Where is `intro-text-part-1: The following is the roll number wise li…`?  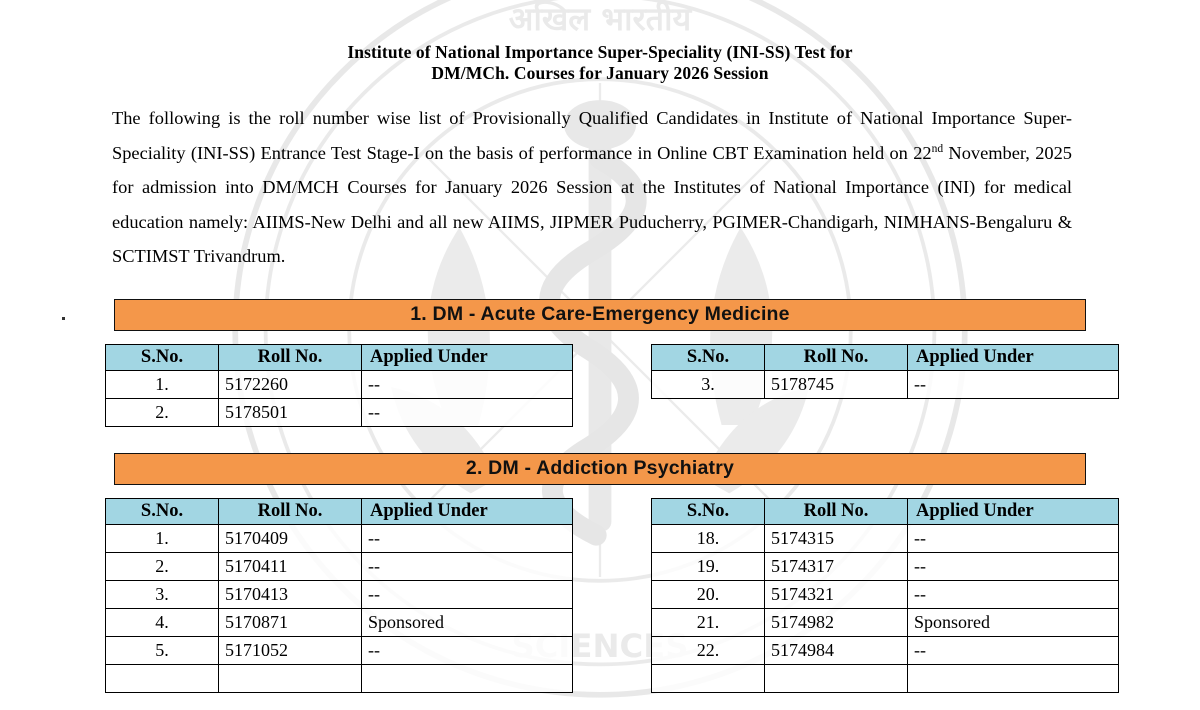
intro-text-part-1: The following is the roll number wise li… is located at coordinates (592, 135).